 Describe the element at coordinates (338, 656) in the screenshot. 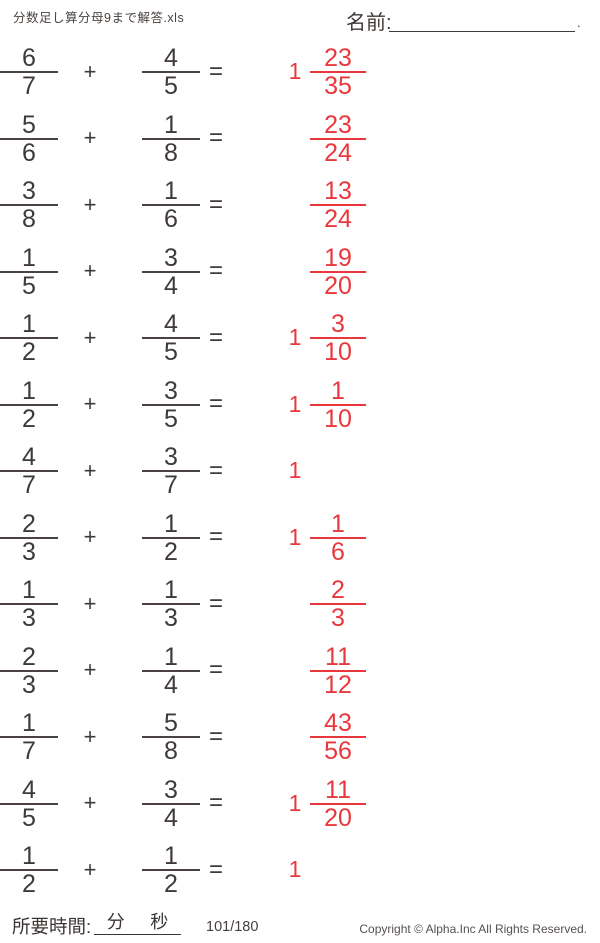

I see `answer-numerator: 11` at that location.